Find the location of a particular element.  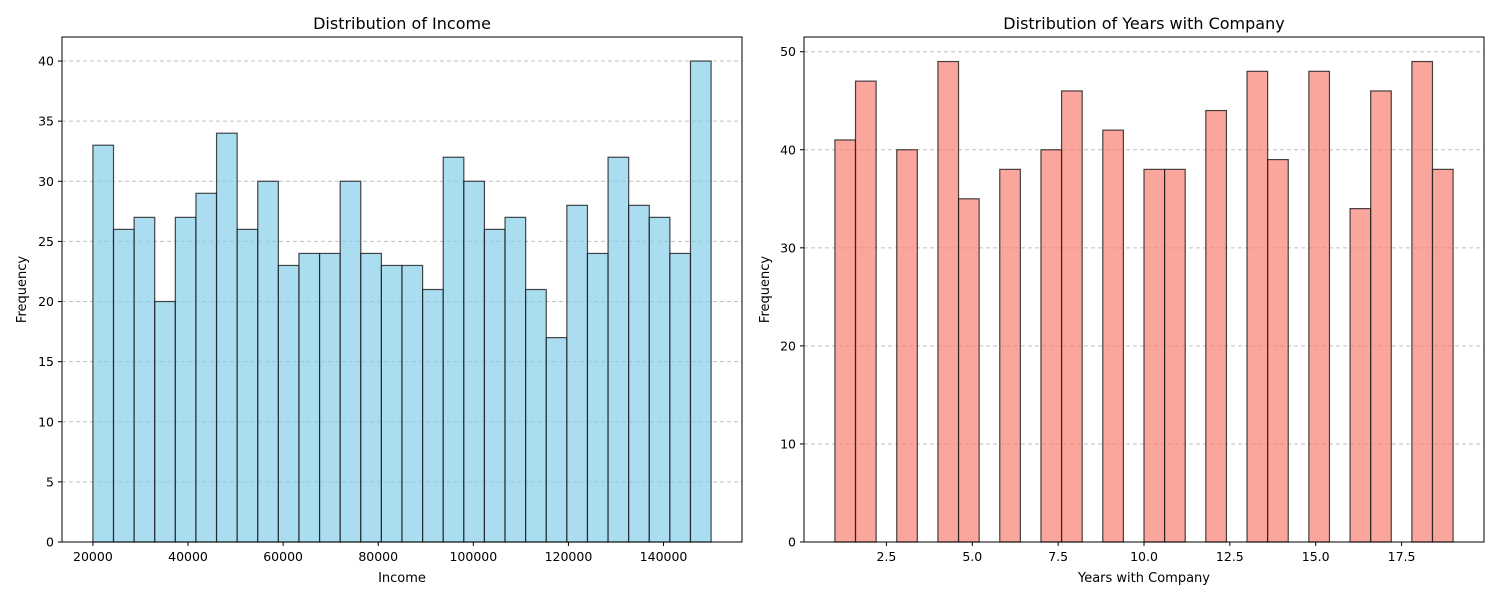

years-x-tick-label: 12.5 is located at coordinates (1230, 556).